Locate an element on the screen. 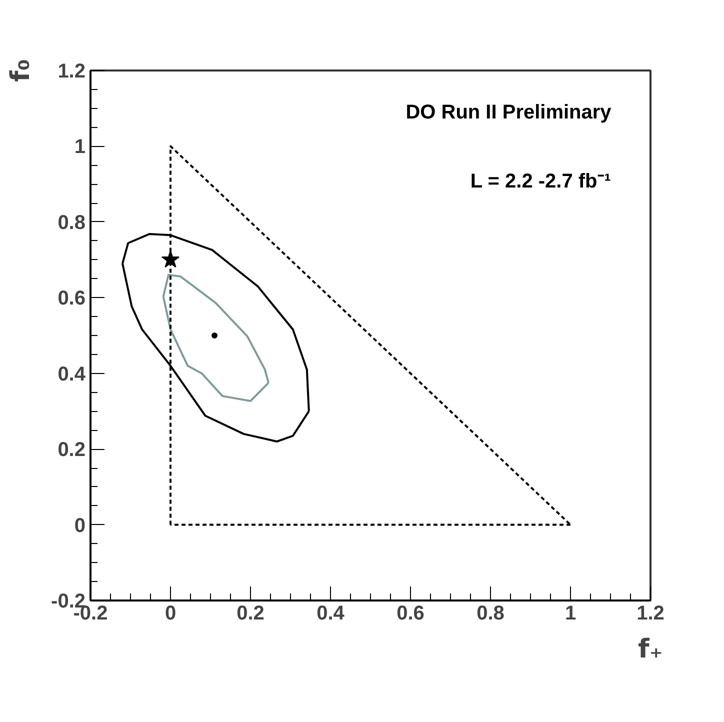  y-tick-label: 1 is located at coordinates (80, 147).